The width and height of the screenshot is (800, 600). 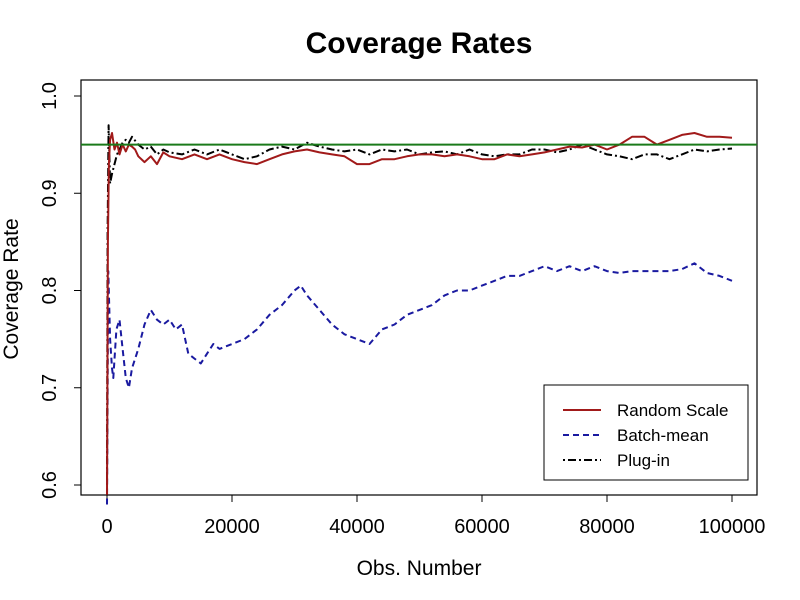 What do you see at coordinates (50, 485) in the screenshot?
I see `y-tick-label: 0.6` at bounding box center [50, 485].